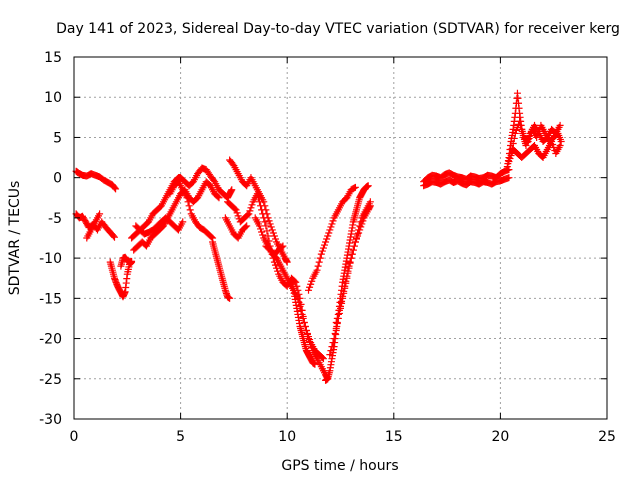 The image size is (640, 480). I want to click on x-tick-label: 15, so click(394, 437).